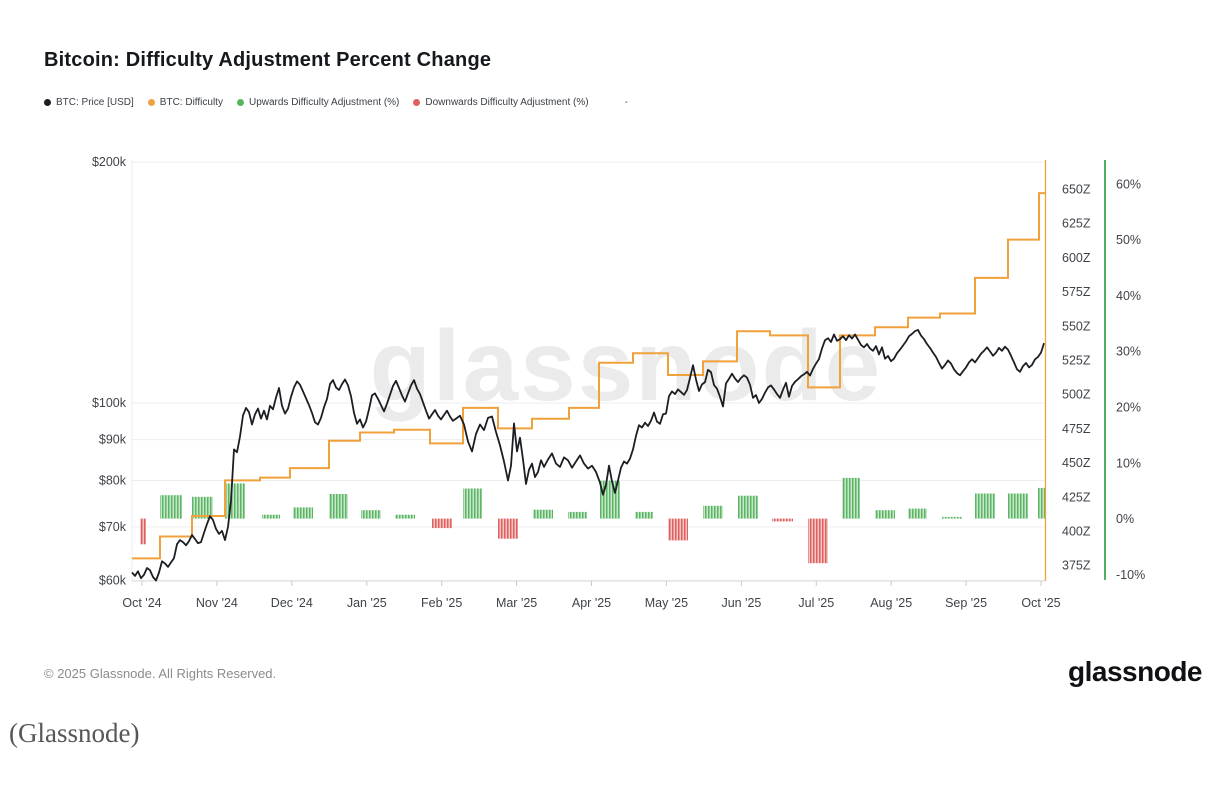  Describe the element at coordinates (1076, 361) in the screenshot. I see `difficulty-tick-label: 525Z` at that location.